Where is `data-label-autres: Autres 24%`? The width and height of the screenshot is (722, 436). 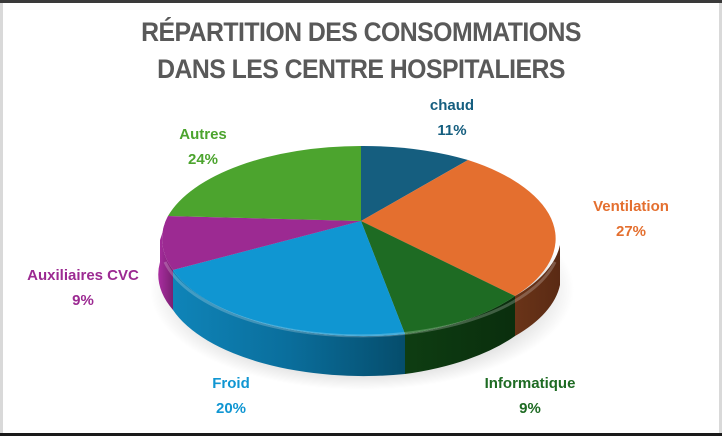 data-label-autres: Autres 24% is located at coordinates (203, 147).